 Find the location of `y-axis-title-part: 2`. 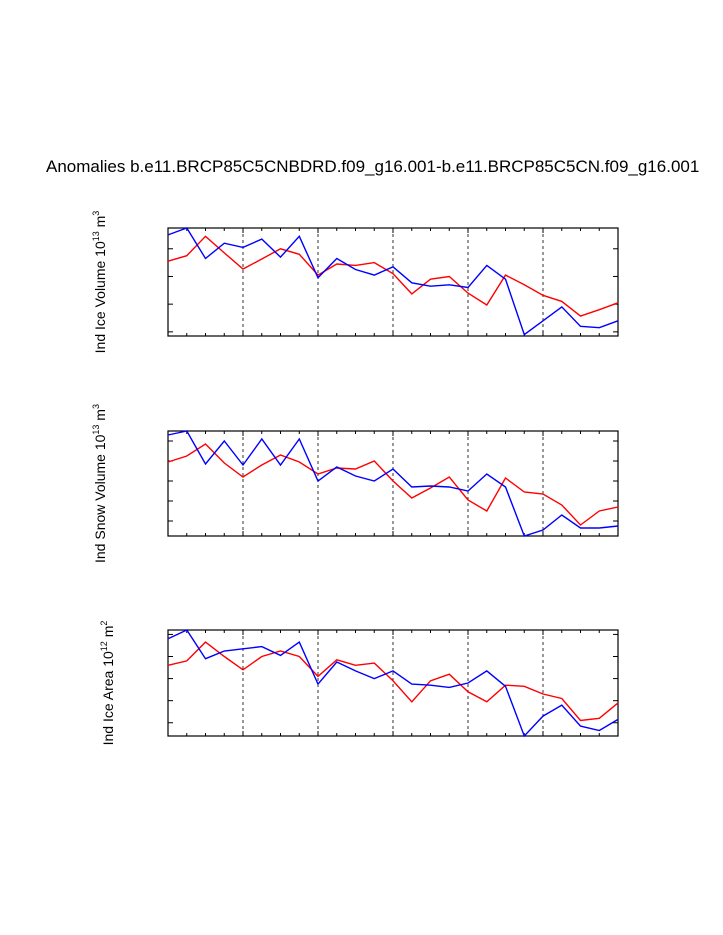

y-axis-title-part: 2 is located at coordinates (104, 623).